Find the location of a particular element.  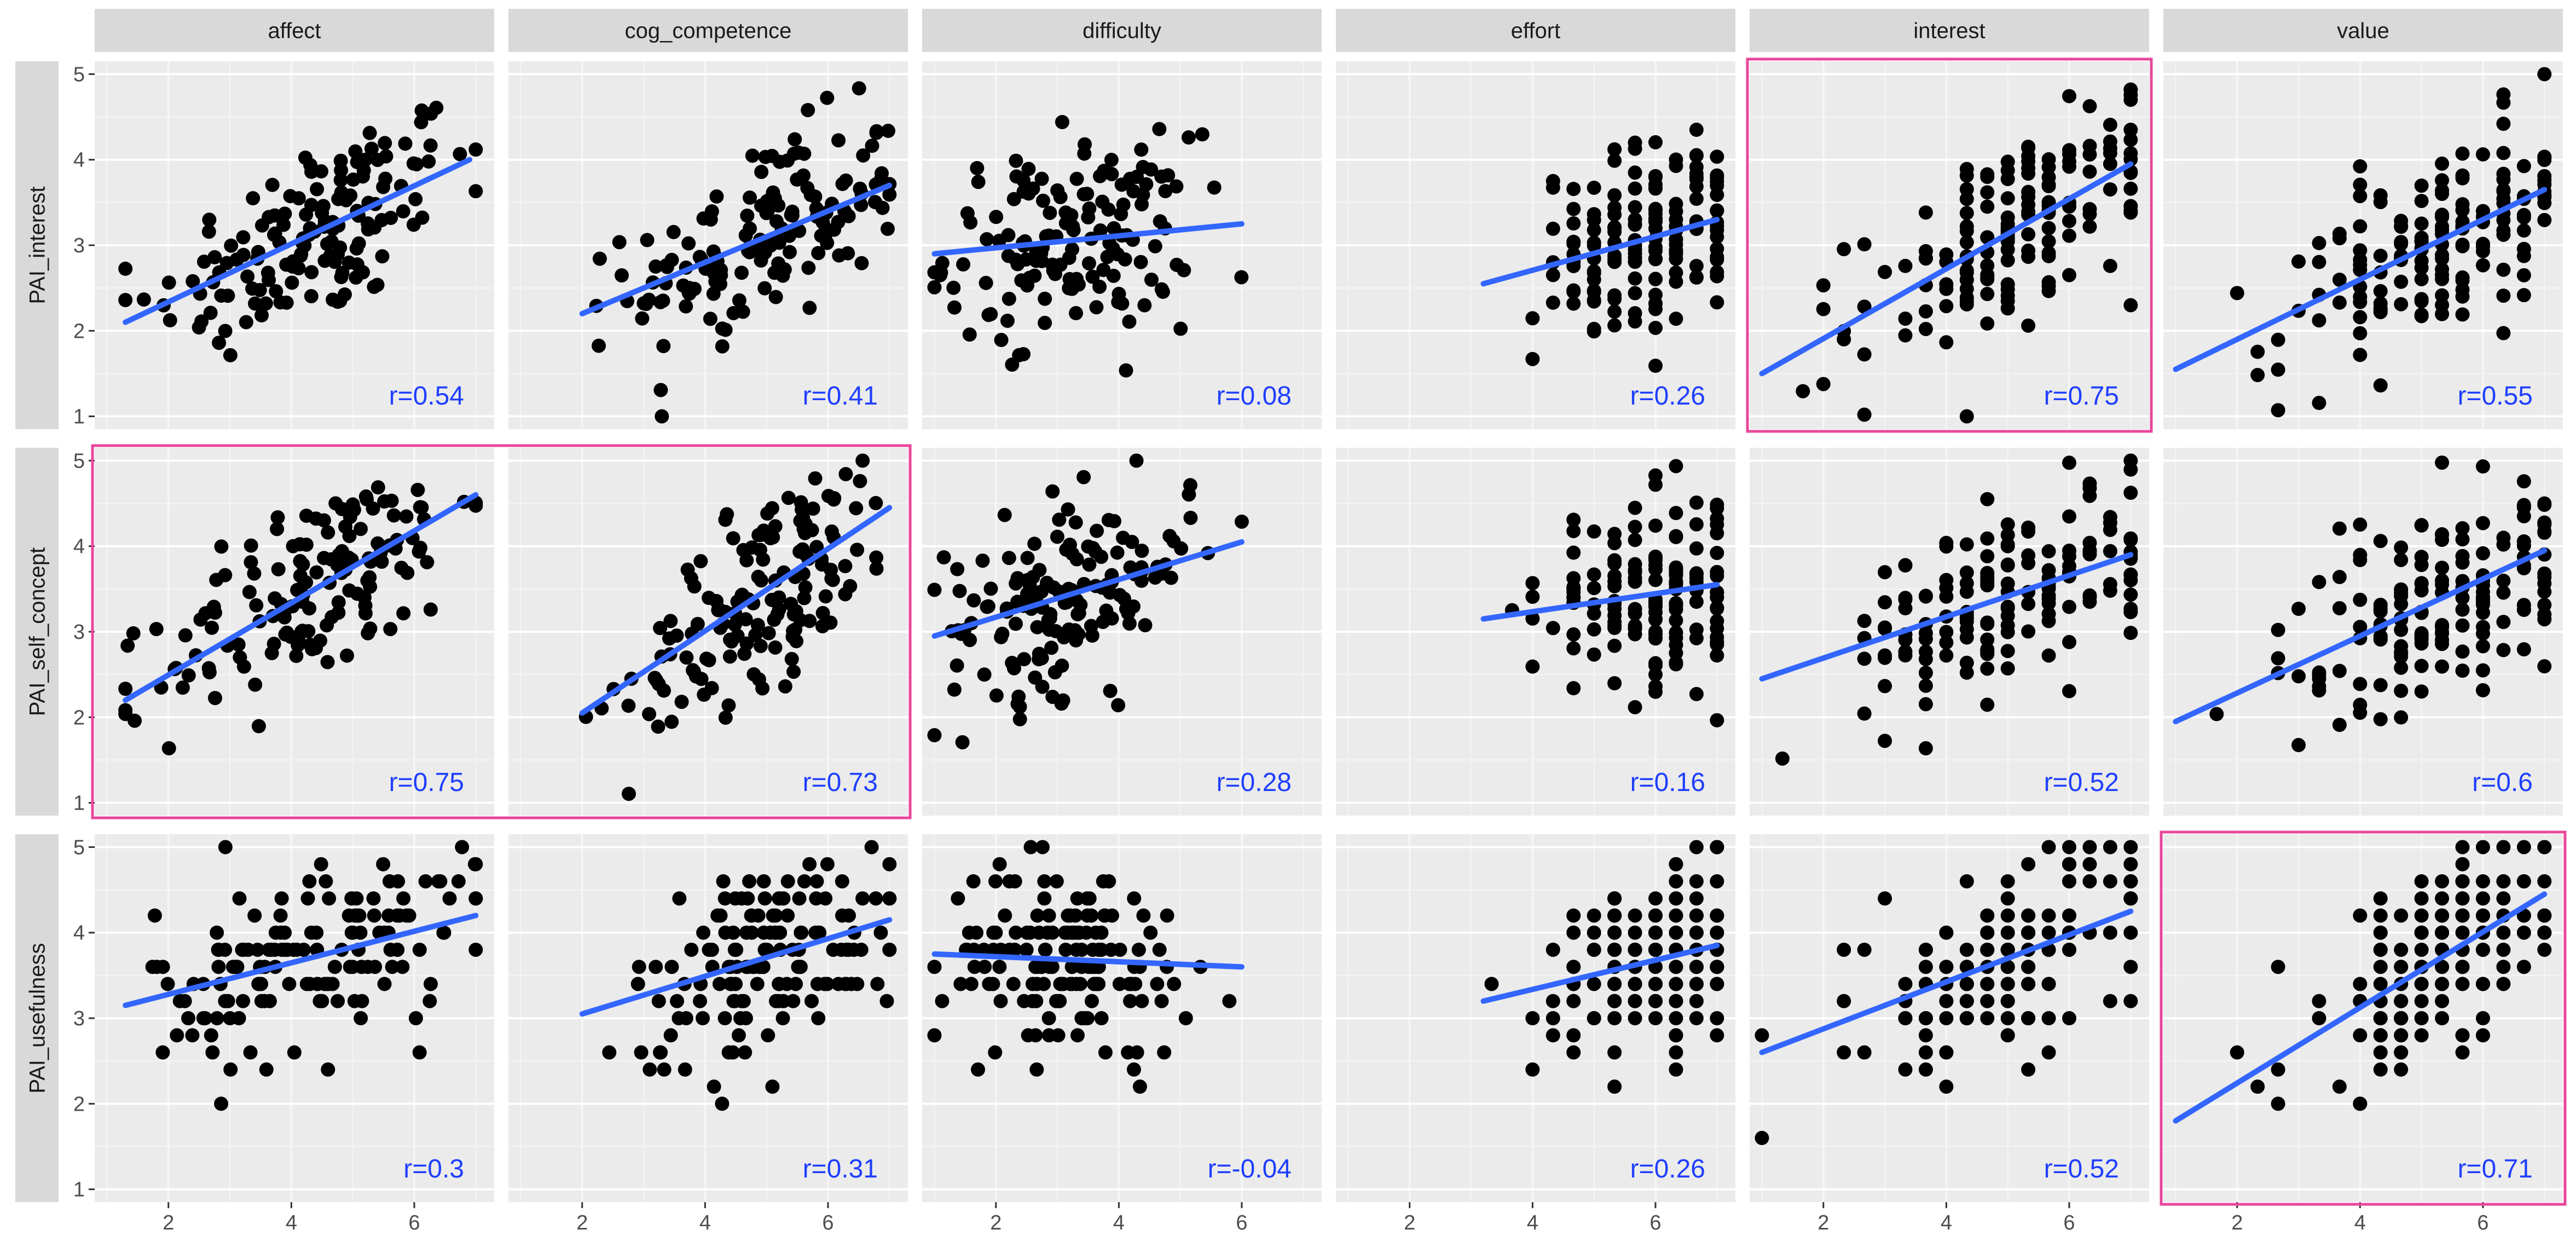

regression-line is located at coordinates (736, 249).